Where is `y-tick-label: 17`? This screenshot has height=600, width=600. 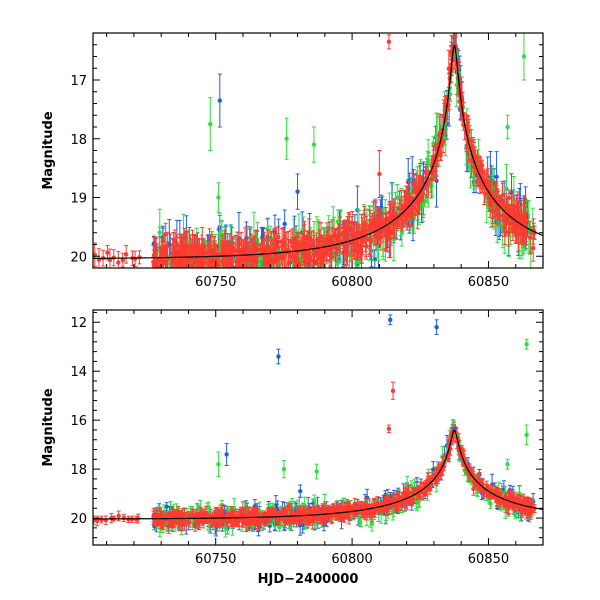
y-tick-label: 17 is located at coordinates (78, 81).